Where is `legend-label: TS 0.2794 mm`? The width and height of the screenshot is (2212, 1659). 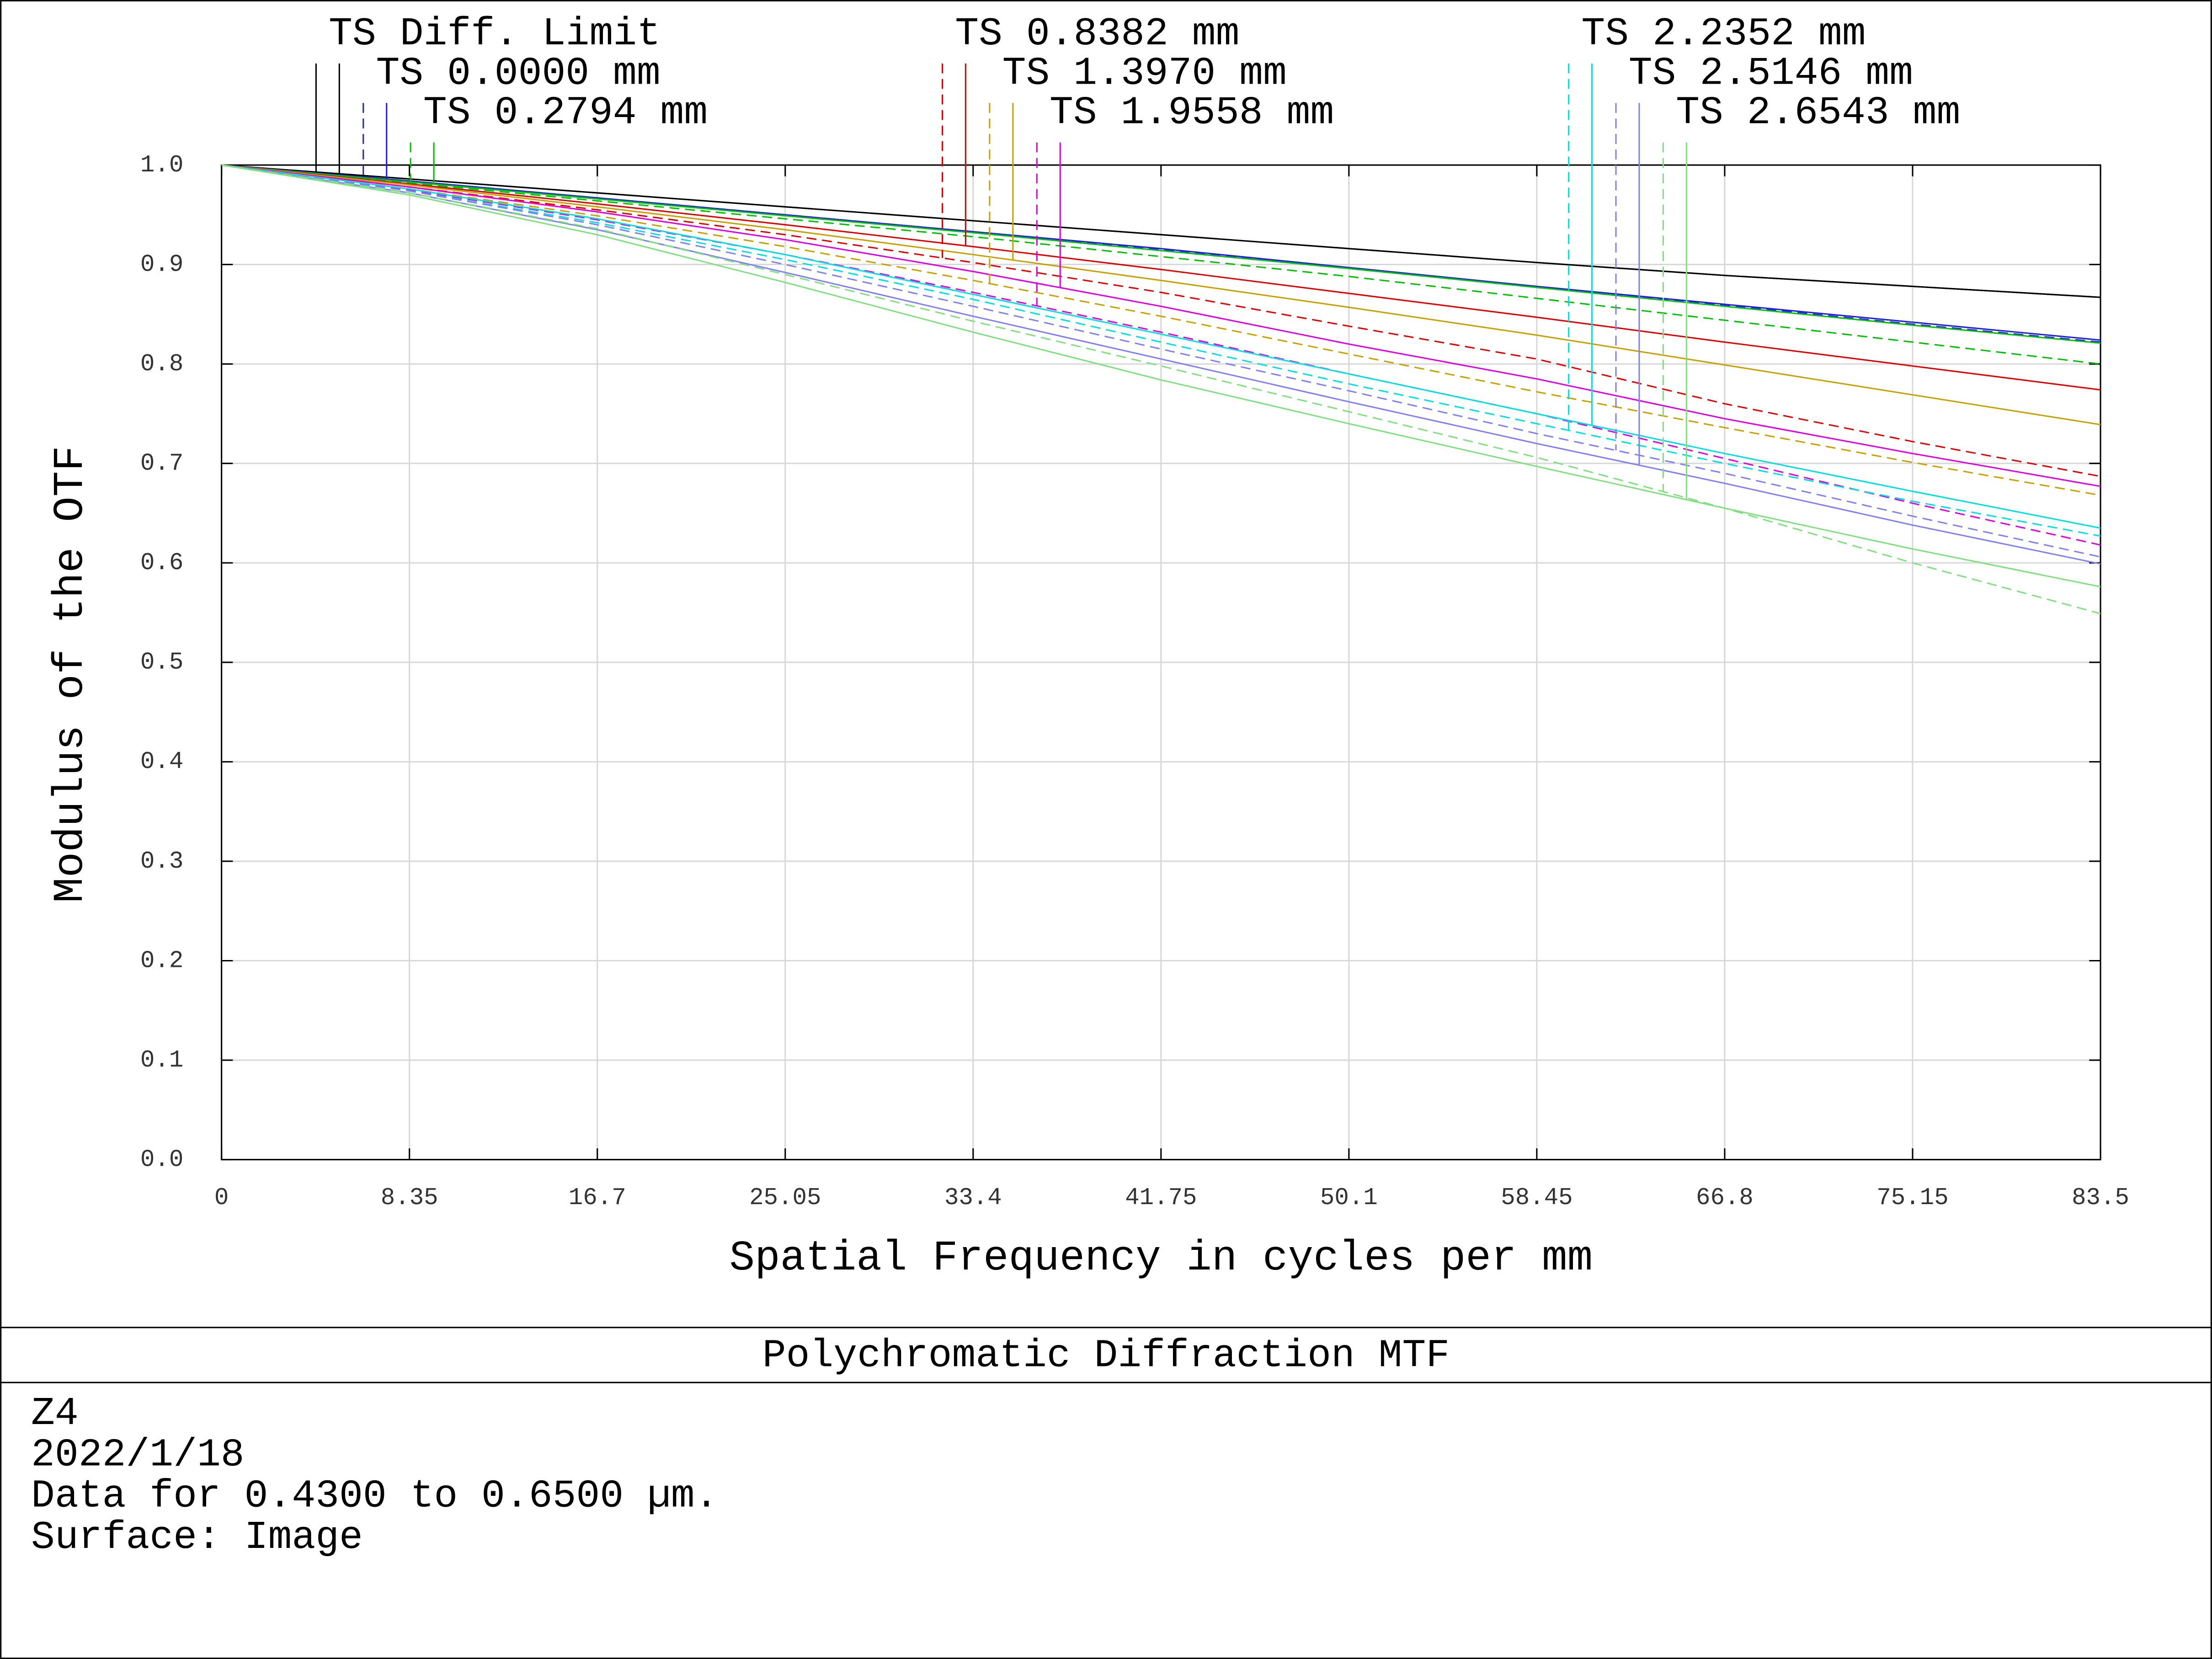
legend-label: TS 0.2794 mm is located at coordinates (565, 113).